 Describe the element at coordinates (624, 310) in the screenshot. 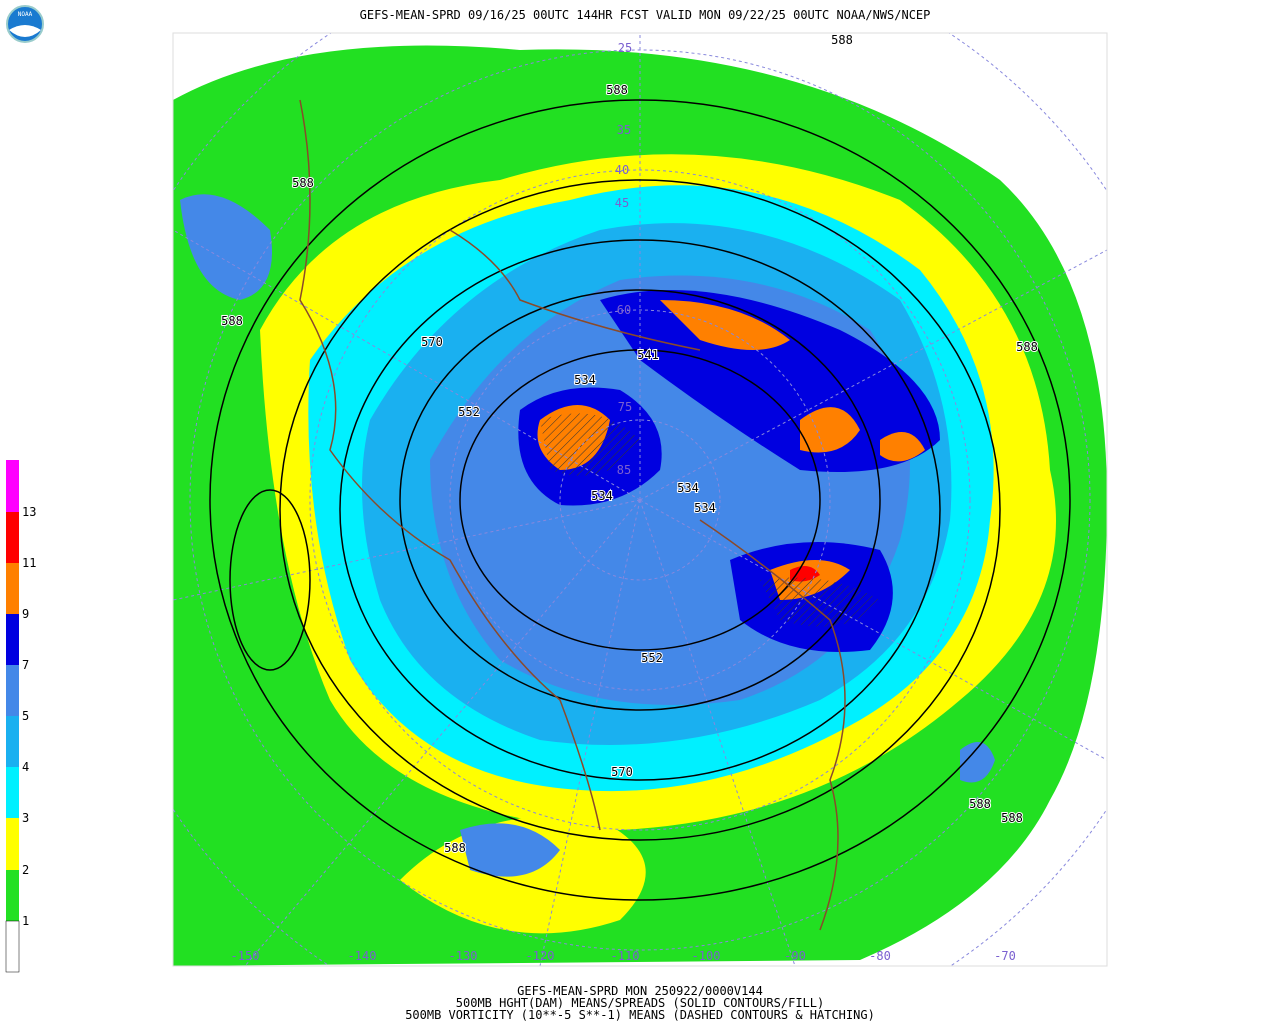

I see `latitude-label: 60` at that location.